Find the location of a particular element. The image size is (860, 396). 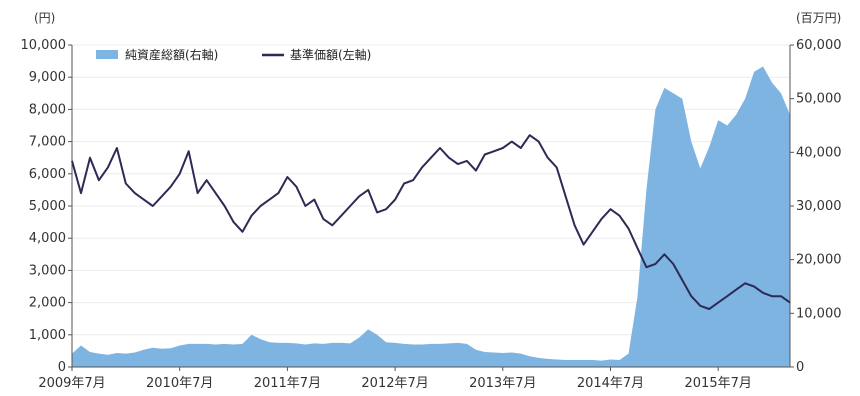

y-left-tick-label: 6,000 is located at coordinates (47, 174).